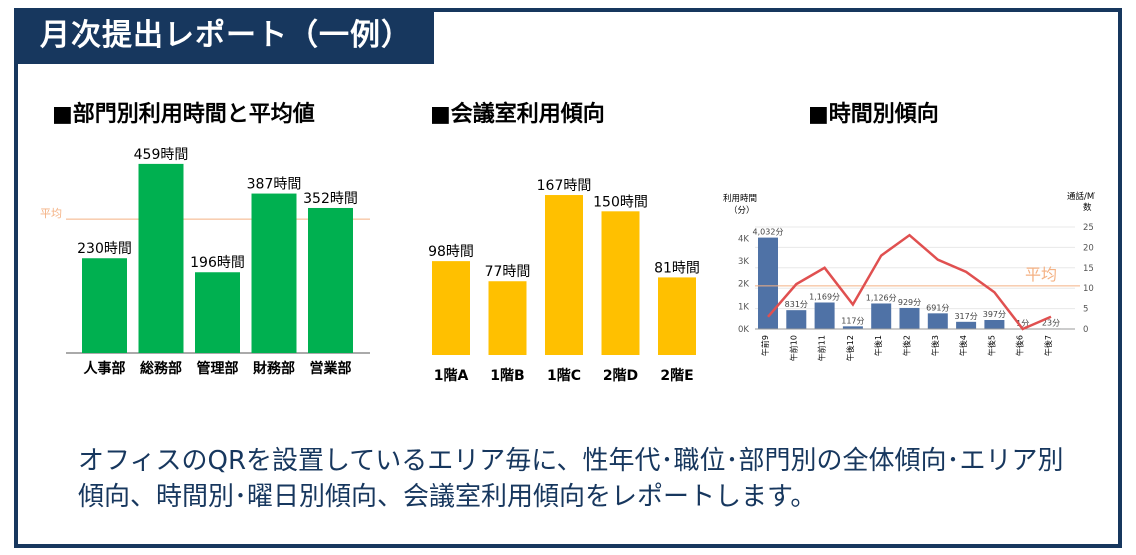 The width and height of the screenshot is (1136, 555). I want to click on tick-label: 1階B, so click(507, 375).